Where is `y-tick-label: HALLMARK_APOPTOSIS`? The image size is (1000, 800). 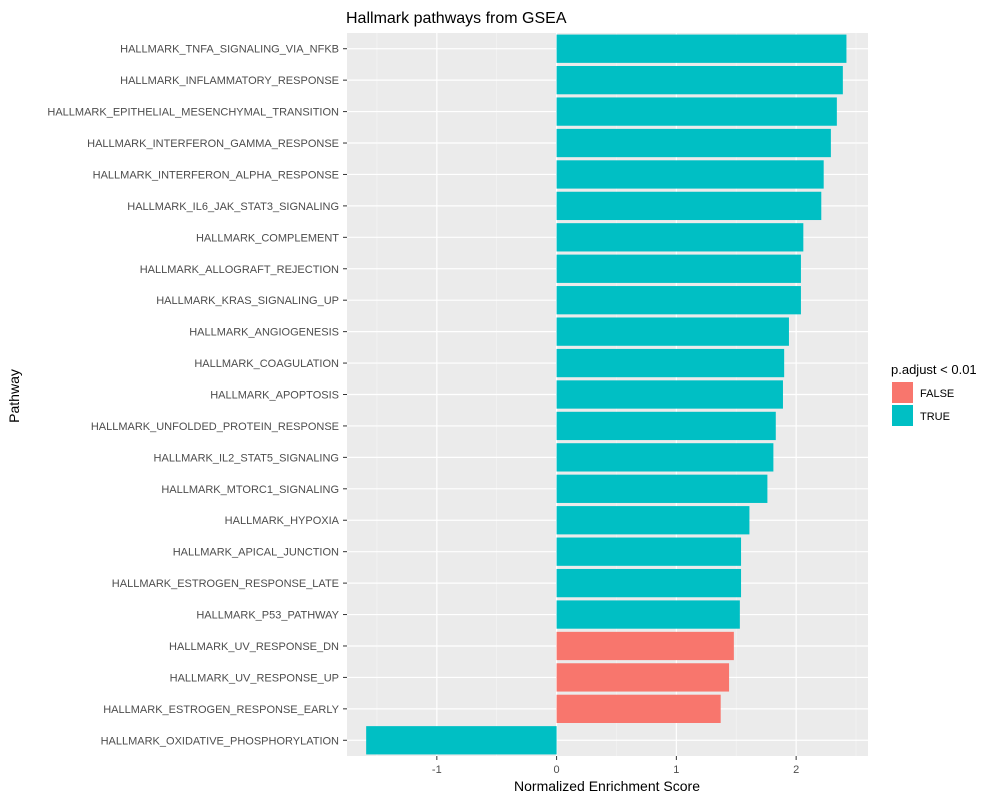 y-tick-label: HALLMARK_APOPTOSIS is located at coordinates (274, 396).